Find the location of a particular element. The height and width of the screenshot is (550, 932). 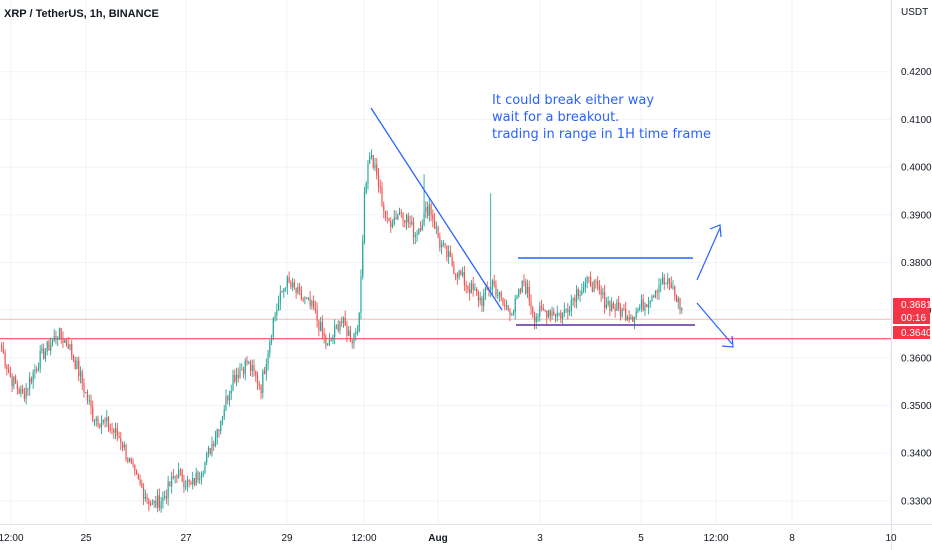

price-tick-label: 0.3900 is located at coordinates (916, 215).